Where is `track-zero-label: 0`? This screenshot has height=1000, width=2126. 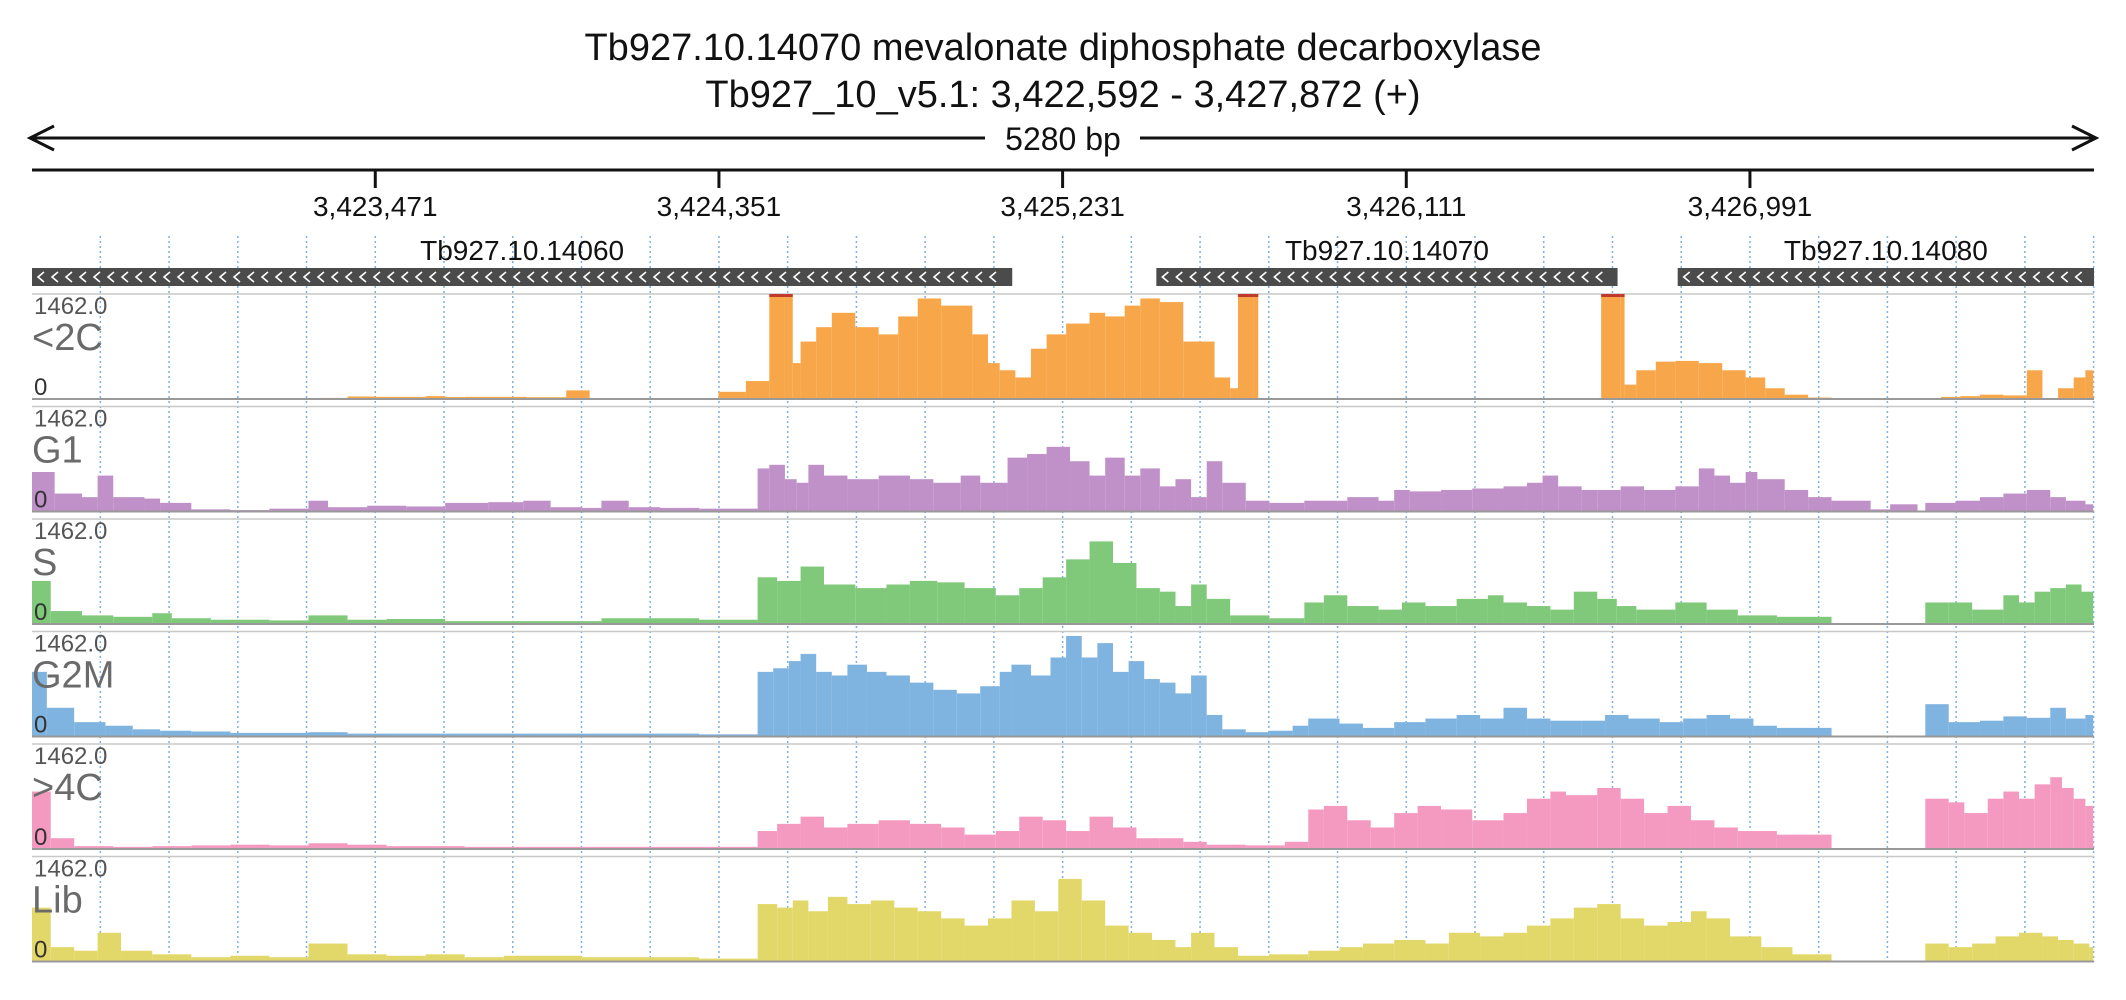
track-zero-label: 0 is located at coordinates (40, 387).